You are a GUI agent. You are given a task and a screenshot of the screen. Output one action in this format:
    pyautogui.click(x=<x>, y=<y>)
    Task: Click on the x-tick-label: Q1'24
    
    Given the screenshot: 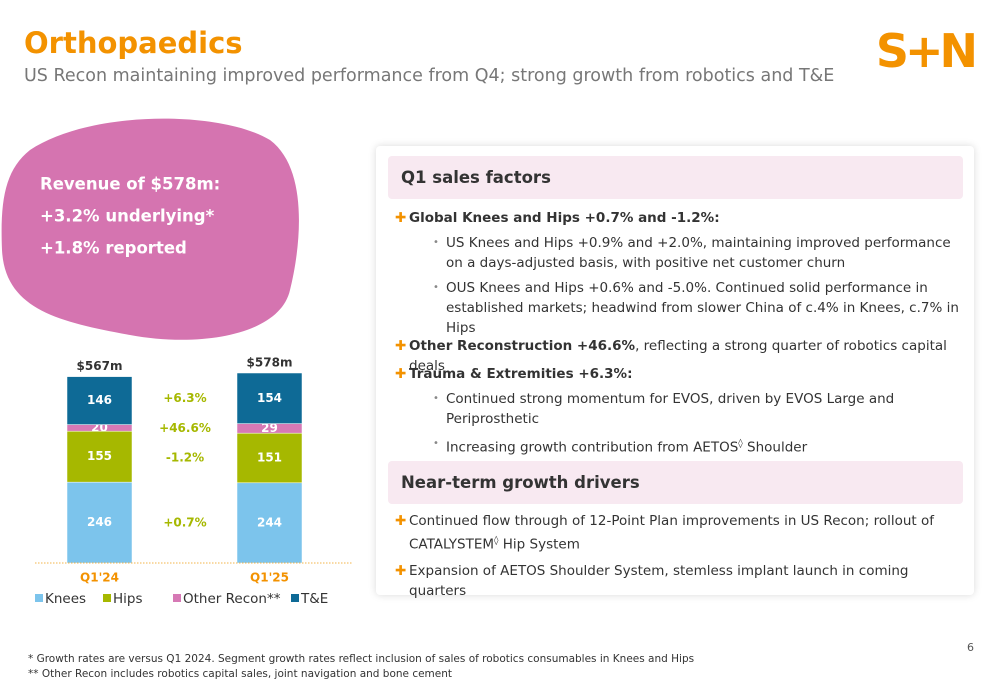 What is the action you would take?
    pyautogui.click(x=99, y=578)
    